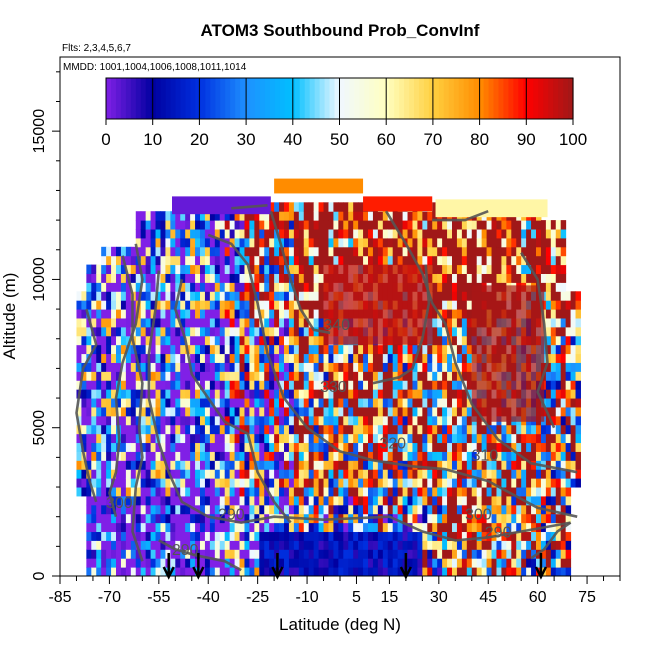 The width and height of the screenshot is (650, 650). Describe the element at coordinates (39, 428) in the screenshot. I see `y-tick-label: 5000` at that location.